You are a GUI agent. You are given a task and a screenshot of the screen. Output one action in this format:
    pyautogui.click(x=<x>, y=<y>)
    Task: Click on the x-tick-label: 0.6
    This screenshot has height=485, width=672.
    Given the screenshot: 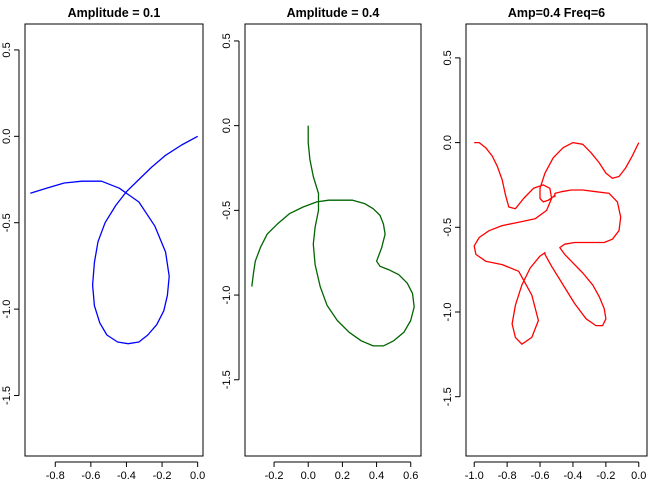 What is the action you would take?
    pyautogui.click(x=410, y=475)
    